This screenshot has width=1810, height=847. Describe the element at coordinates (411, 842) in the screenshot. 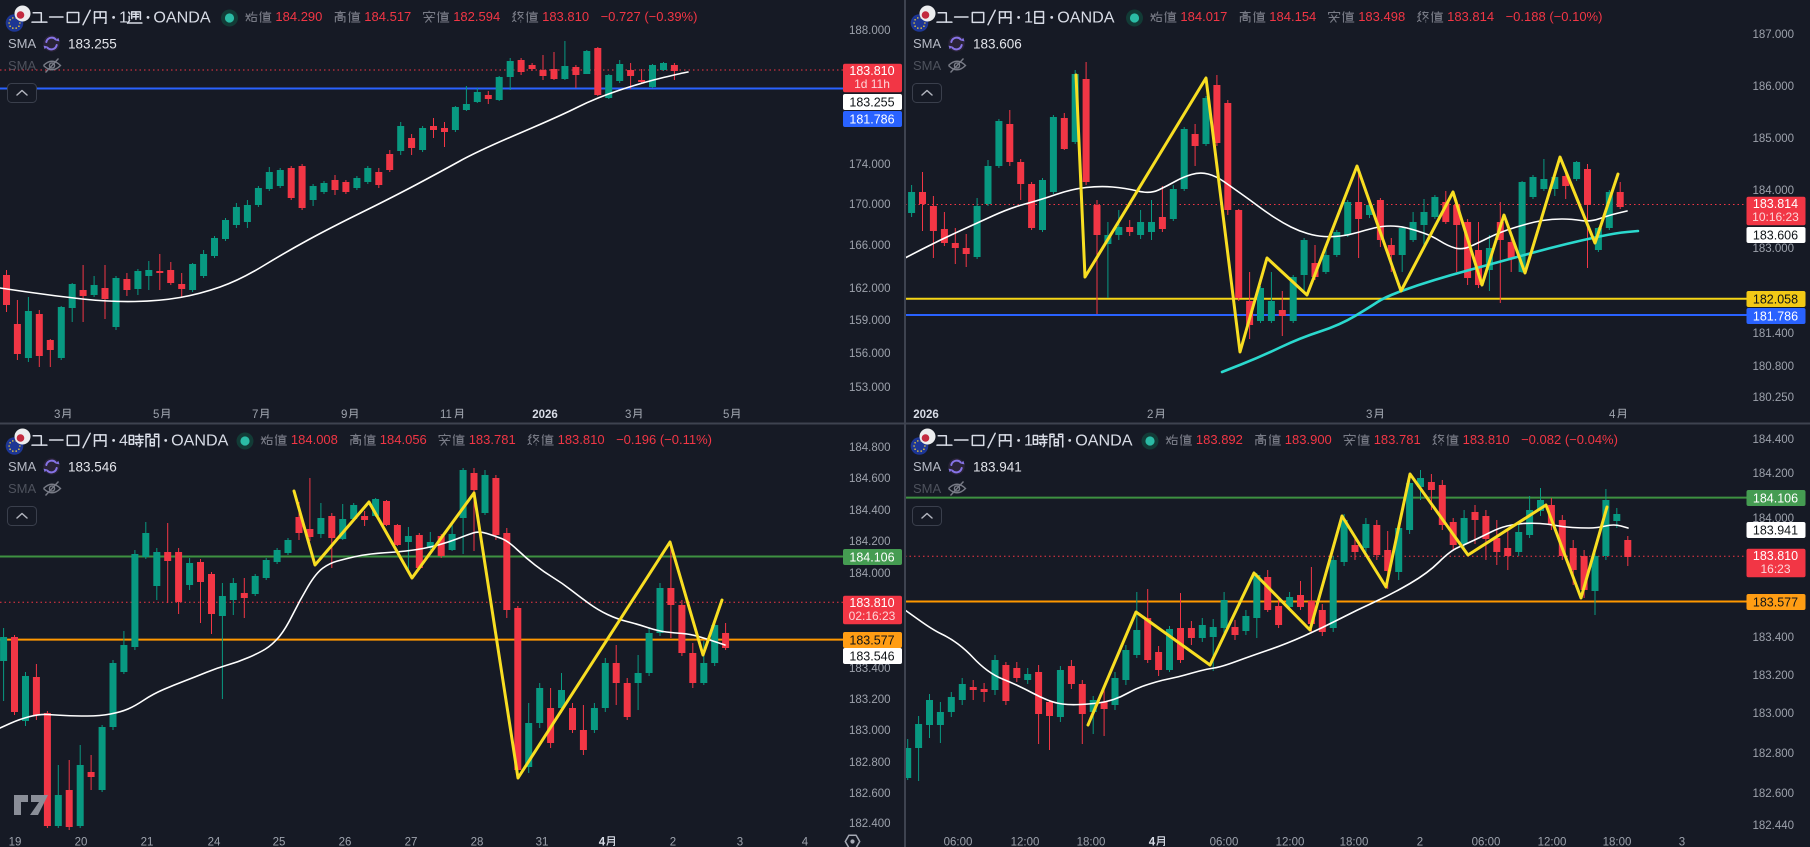

I see `svg-text: 27` at that location.